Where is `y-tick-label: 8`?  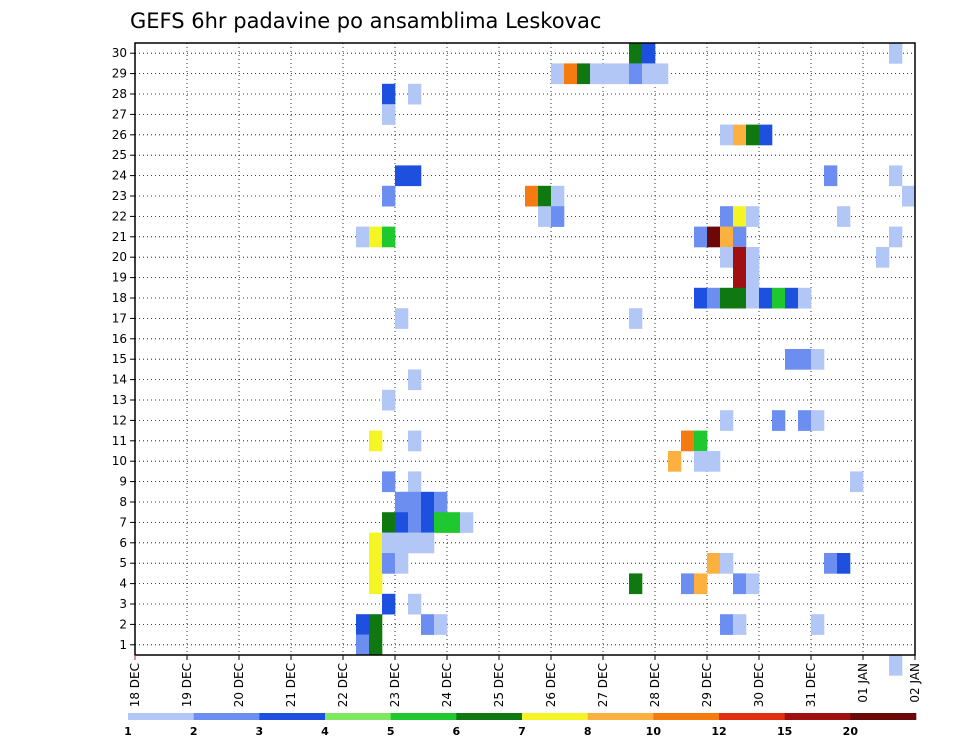
y-tick-label: 8 is located at coordinates (123, 502).